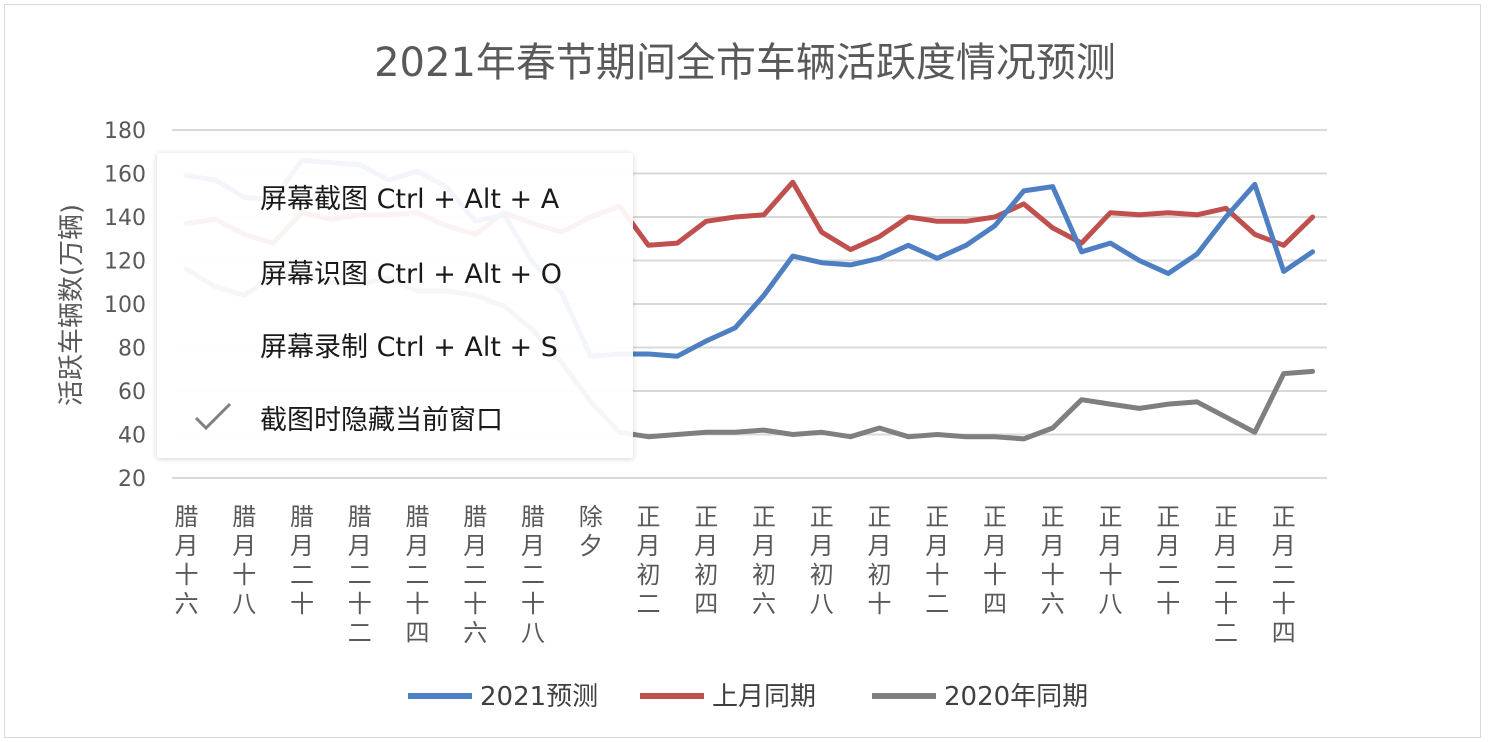  Describe the element at coordinates (539, 697) in the screenshot. I see `legend-label: 2021预测` at that location.